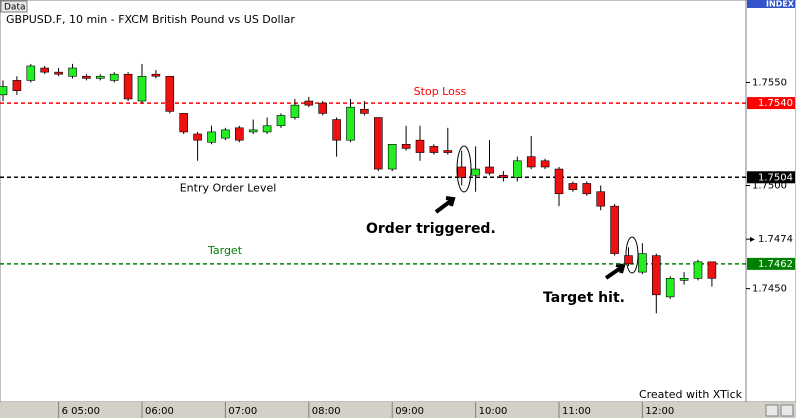 The width and height of the screenshot is (796, 418). I want to click on level-label: Target, so click(225, 250).